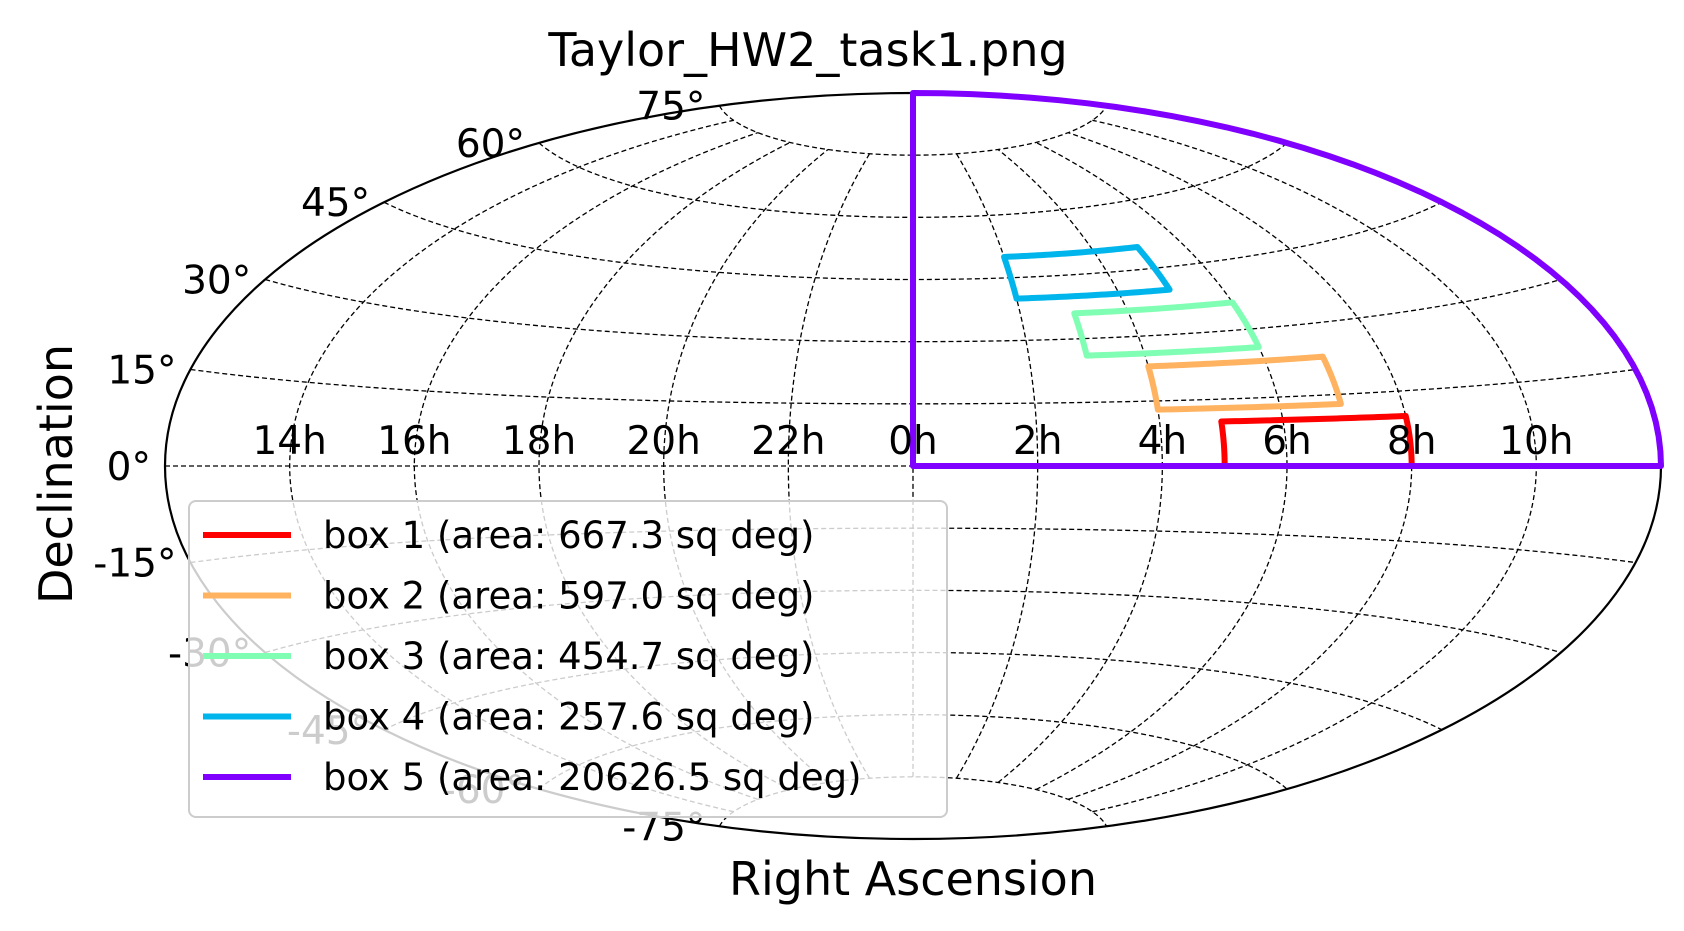  Describe the element at coordinates (807, 50) in the screenshot. I see `chart-title: Taylor_HW2_task1.png` at that location.